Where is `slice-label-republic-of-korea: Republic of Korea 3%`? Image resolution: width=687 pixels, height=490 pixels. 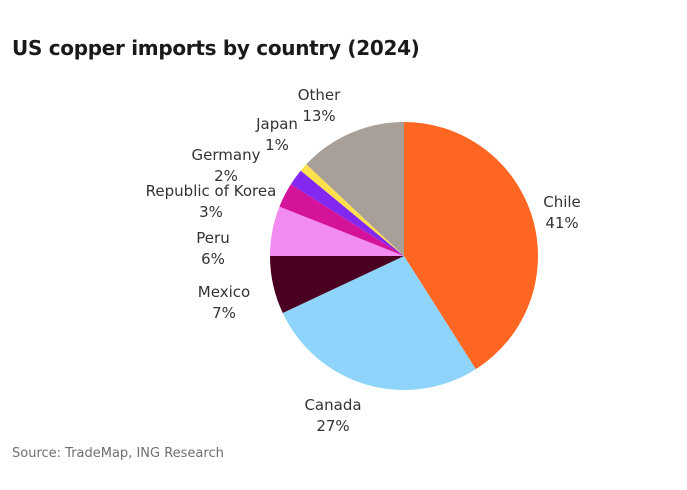
slice-label-republic-of-korea: Republic of Korea 3% is located at coordinates (211, 201).